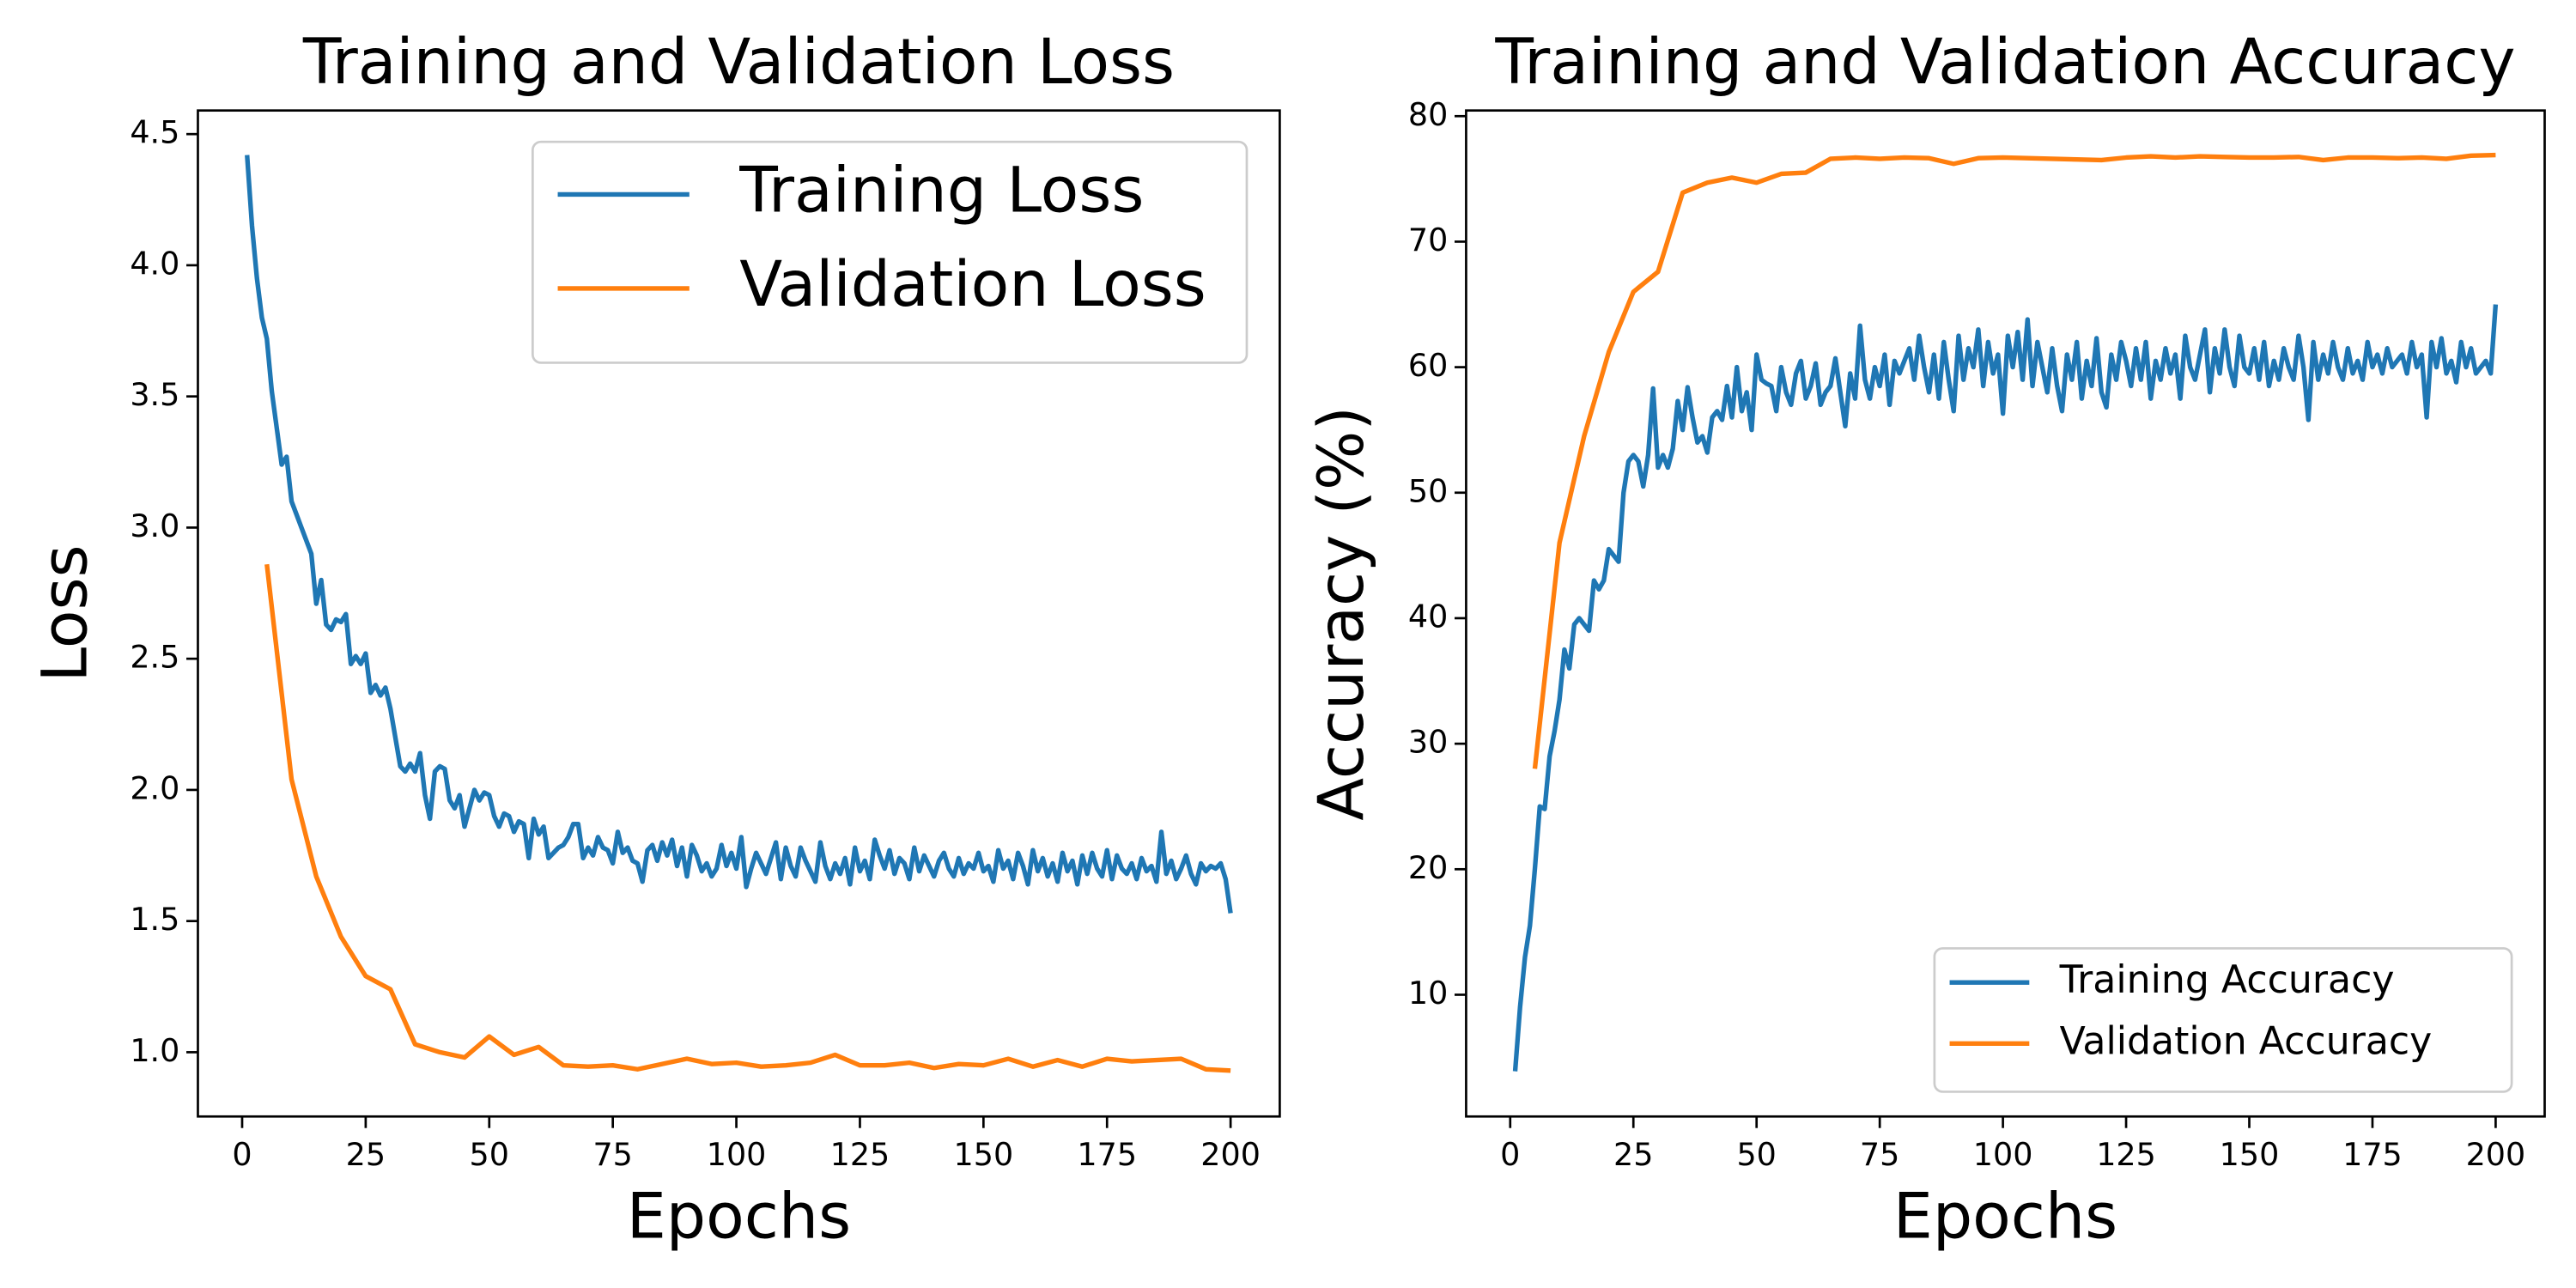 This screenshot has width=2576, height=1288. What do you see at coordinates (941, 191) in the screenshot?
I see `legend-label: Training Loss` at bounding box center [941, 191].